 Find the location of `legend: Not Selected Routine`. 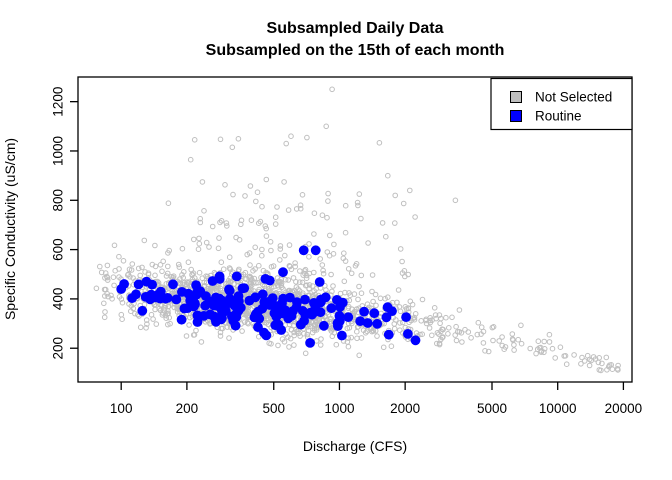

legend: Not Selected Routine is located at coordinates (561, 104).